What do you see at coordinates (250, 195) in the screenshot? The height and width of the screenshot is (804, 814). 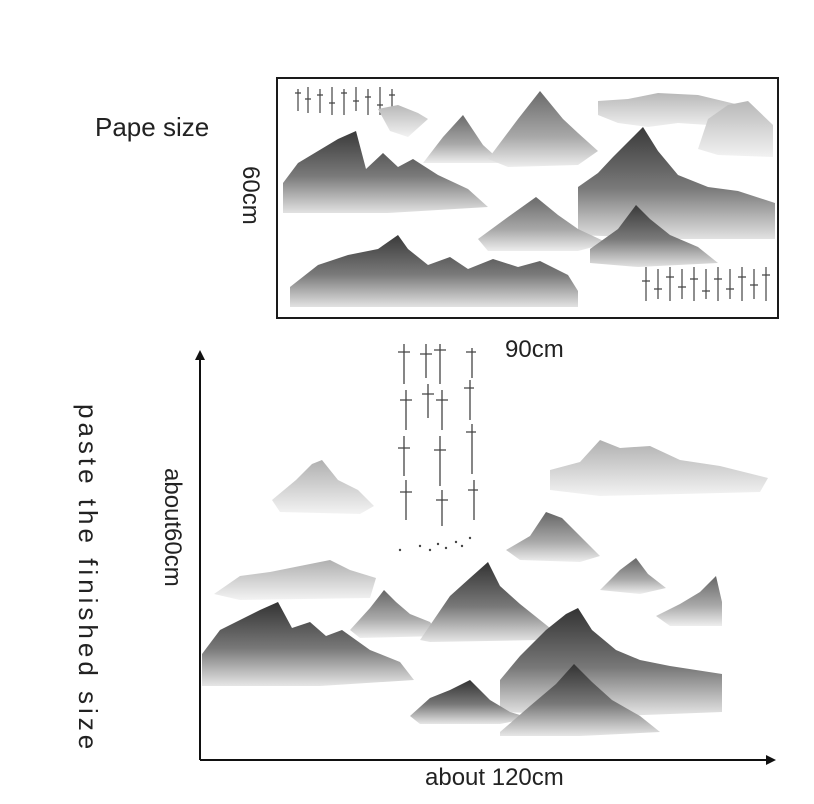 I see `sheet-height-label: 60cm` at bounding box center [250, 195].